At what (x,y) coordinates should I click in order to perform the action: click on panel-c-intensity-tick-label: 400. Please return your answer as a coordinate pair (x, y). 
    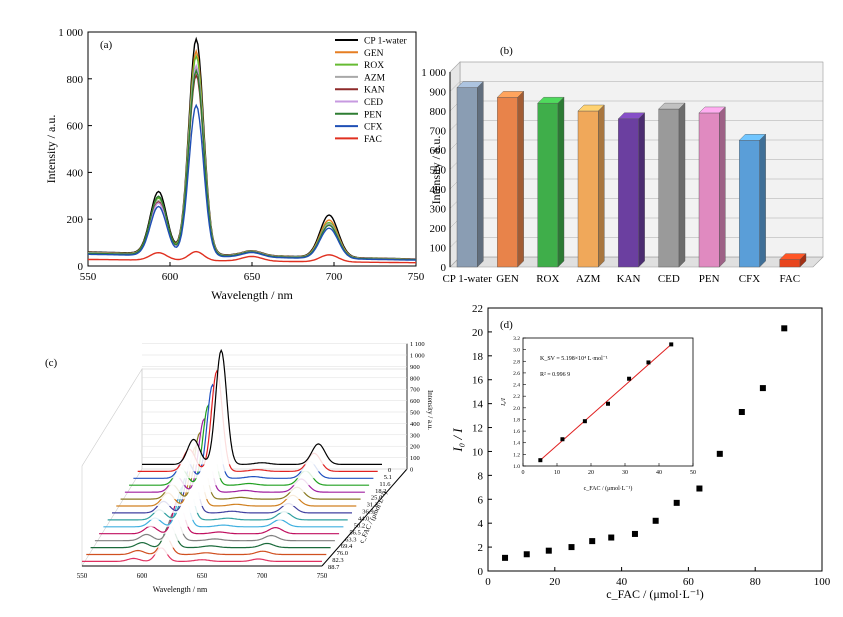
    Looking at the image, I should click on (415, 424).